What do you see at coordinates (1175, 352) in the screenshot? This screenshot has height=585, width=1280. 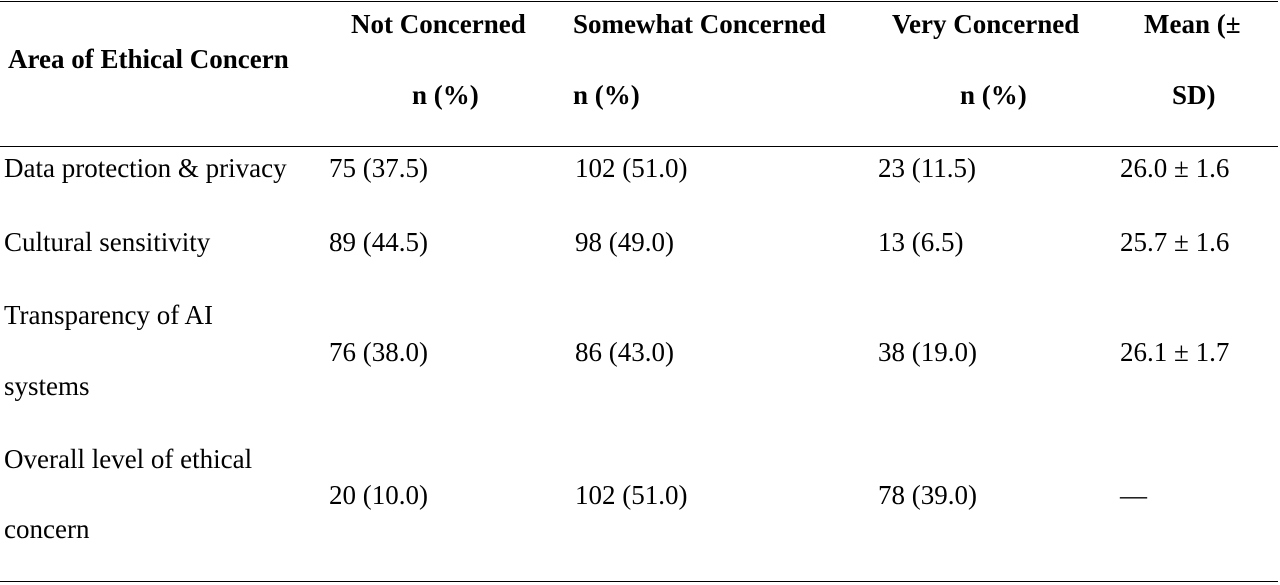 I see `row-mean-value: 26.1 ± 1.7` at bounding box center [1175, 352].